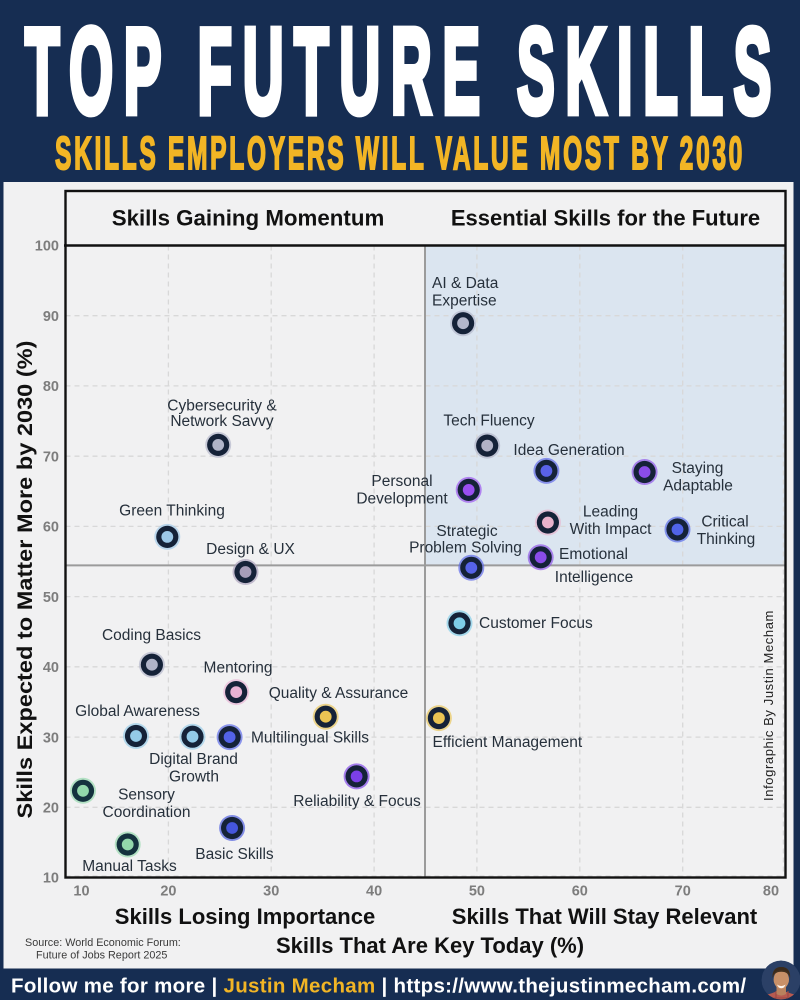 The height and width of the screenshot is (1000, 800). What do you see at coordinates (605, 916) in the screenshot?
I see `svg-text: Skills That Will Stay Relevant` at bounding box center [605, 916].